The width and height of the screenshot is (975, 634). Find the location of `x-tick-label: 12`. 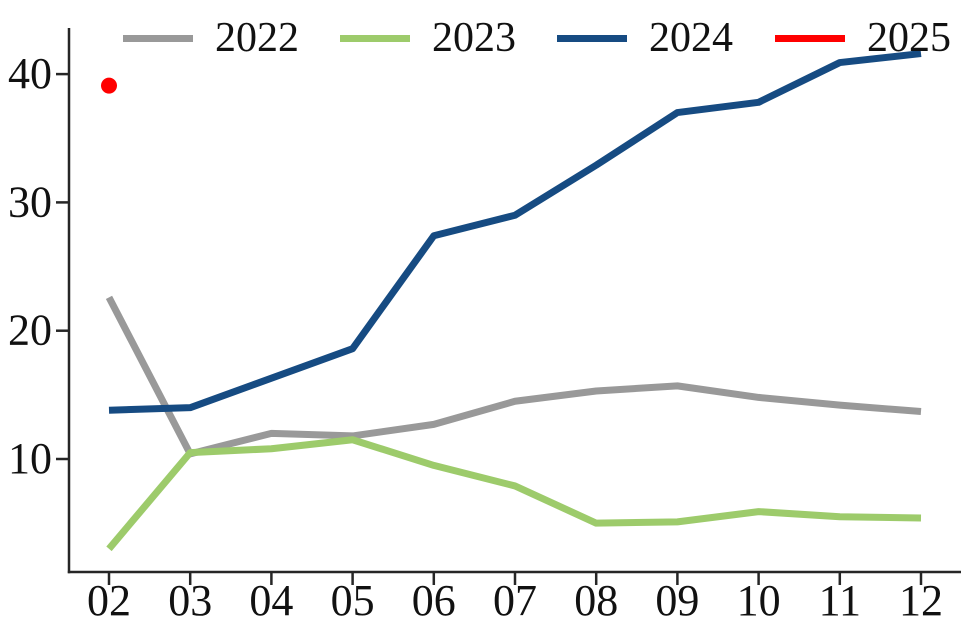

x-tick-label: 12 is located at coordinates (921, 600).